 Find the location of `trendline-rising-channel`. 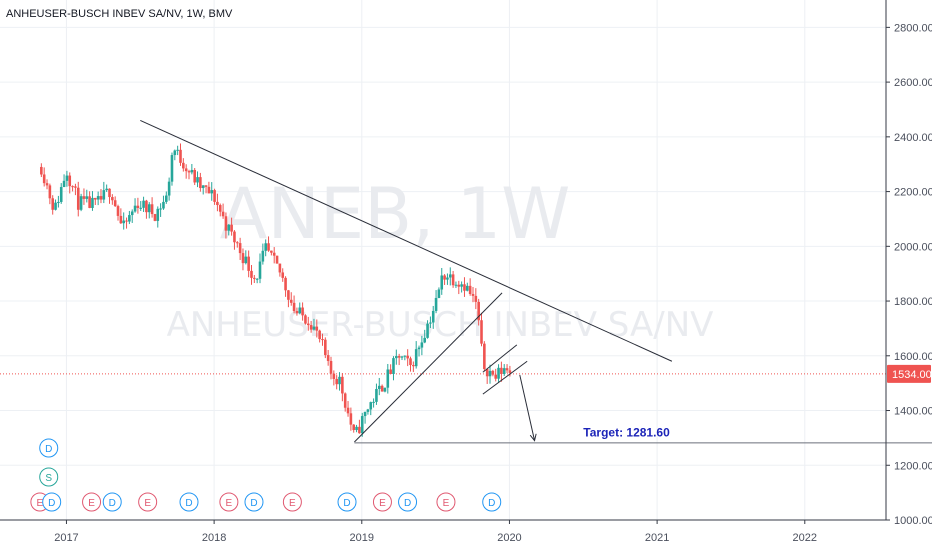

trendline-rising-channel is located at coordinates (428, 367).